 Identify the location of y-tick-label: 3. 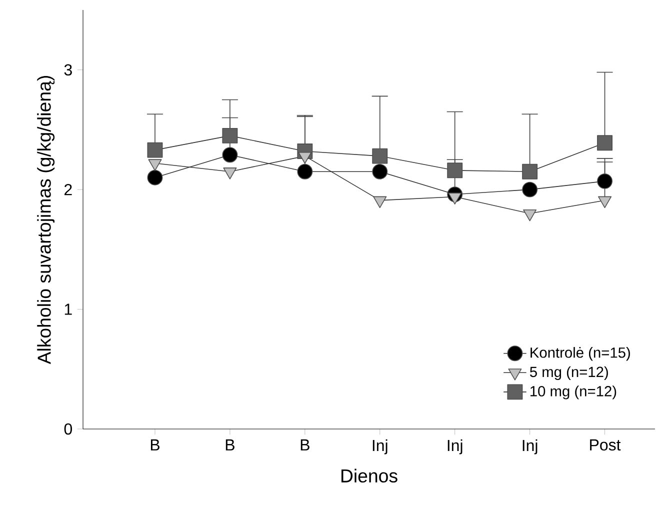
(68, 70).